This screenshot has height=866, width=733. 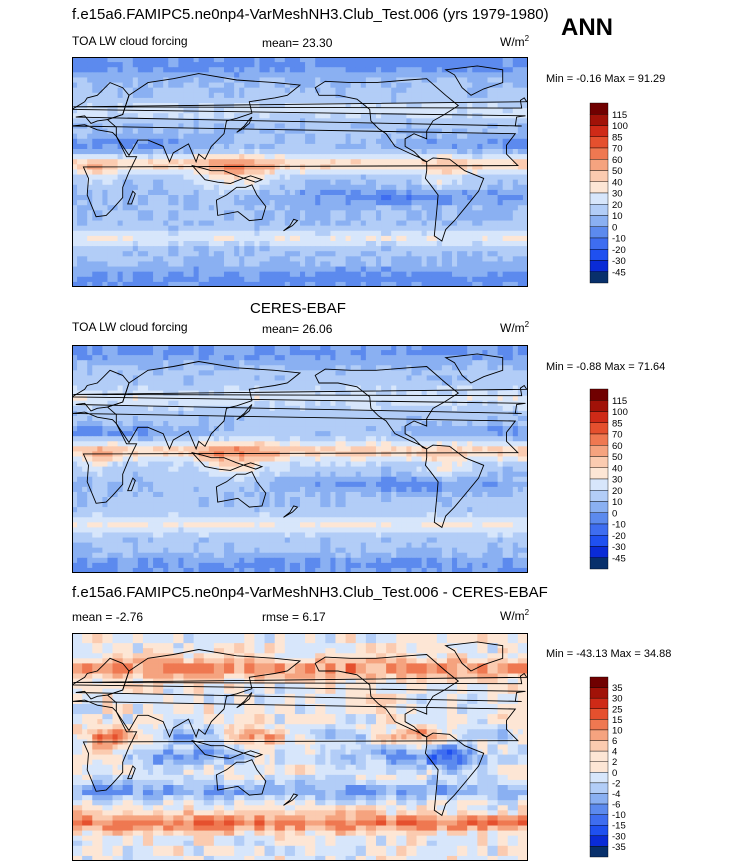 What do you see at coordinates (130, 41) in the screenshot?
I see `panel1-subtitle: TOA LW cloud forcing` at bounding box center [130, 41].